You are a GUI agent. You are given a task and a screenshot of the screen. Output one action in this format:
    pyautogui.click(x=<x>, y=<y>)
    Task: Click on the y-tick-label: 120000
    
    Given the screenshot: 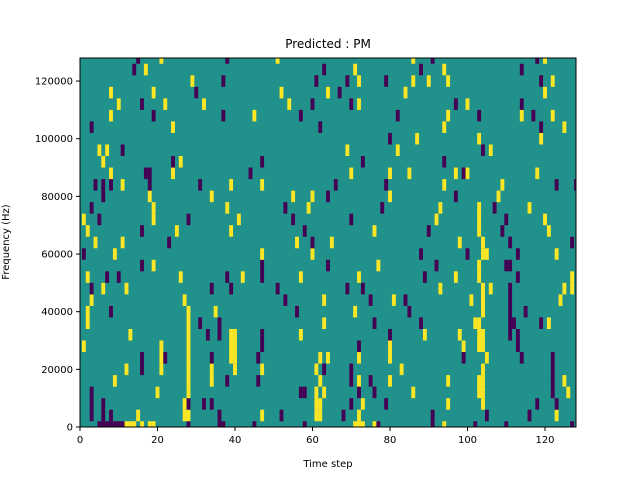 What is the action you would take?
    pyautogui.click(x=54, y=82)
    